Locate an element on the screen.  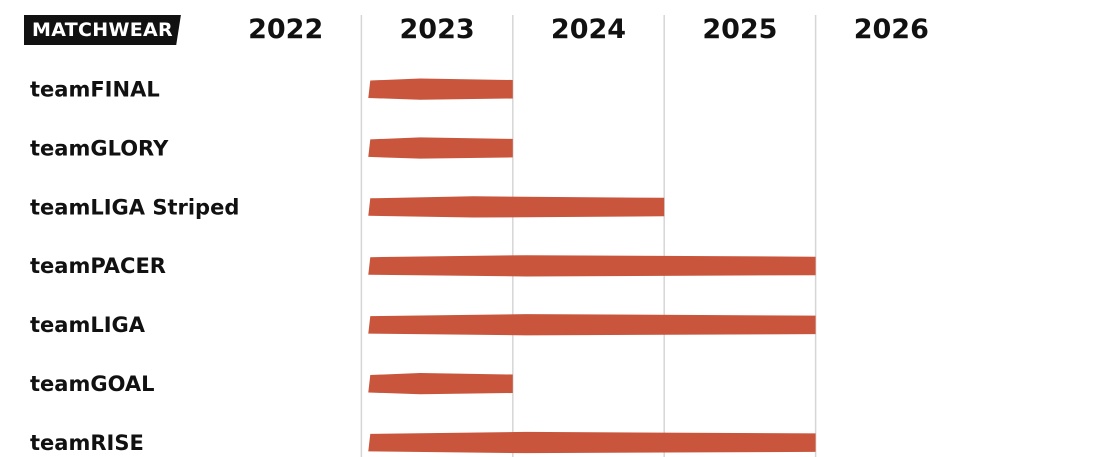
year-label-2026: 2026 is located at coordinates (891, 29).